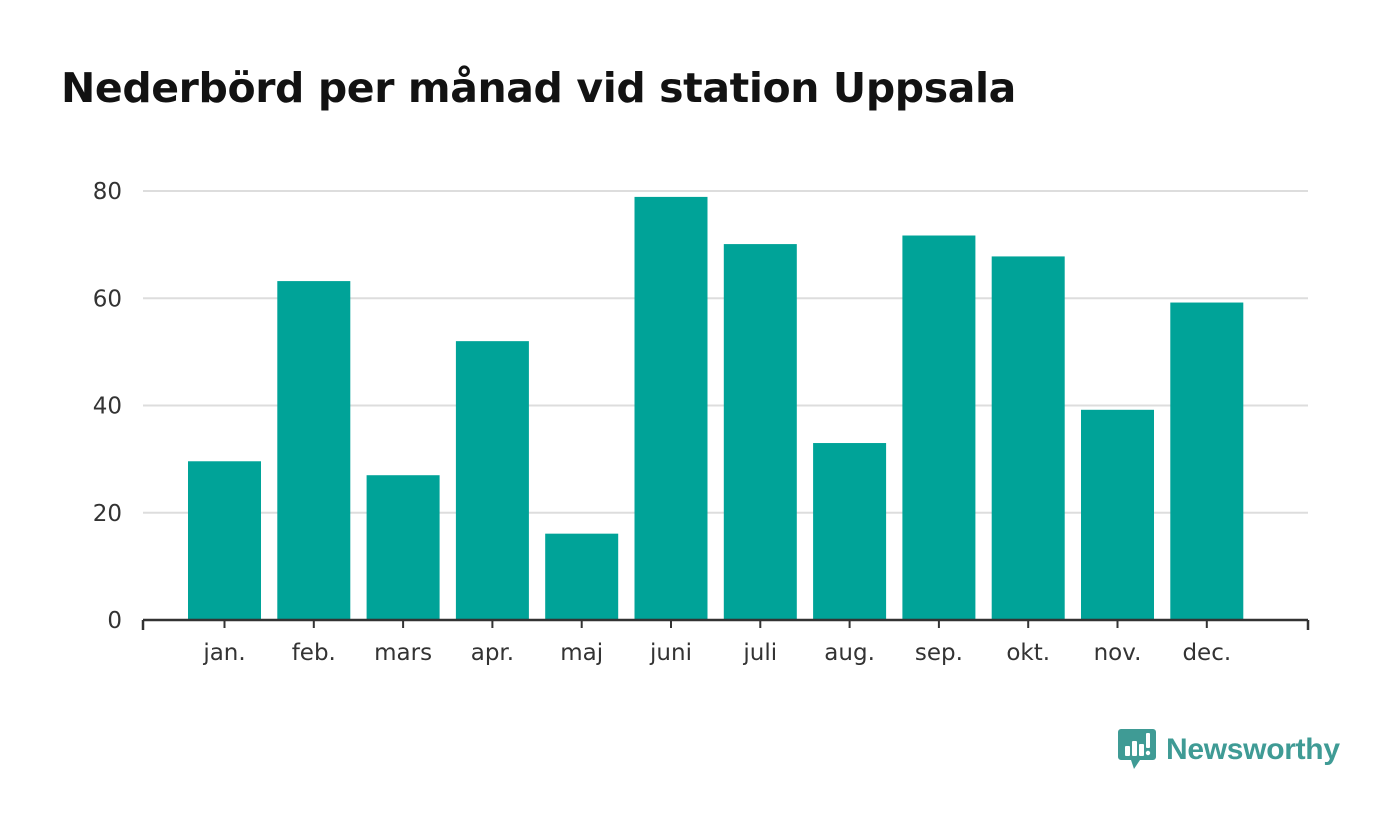  What do you see at coordinates (492, 653) in the screenshot?
I see `x-tick-label: apr.` at bounding box center [492, 653].